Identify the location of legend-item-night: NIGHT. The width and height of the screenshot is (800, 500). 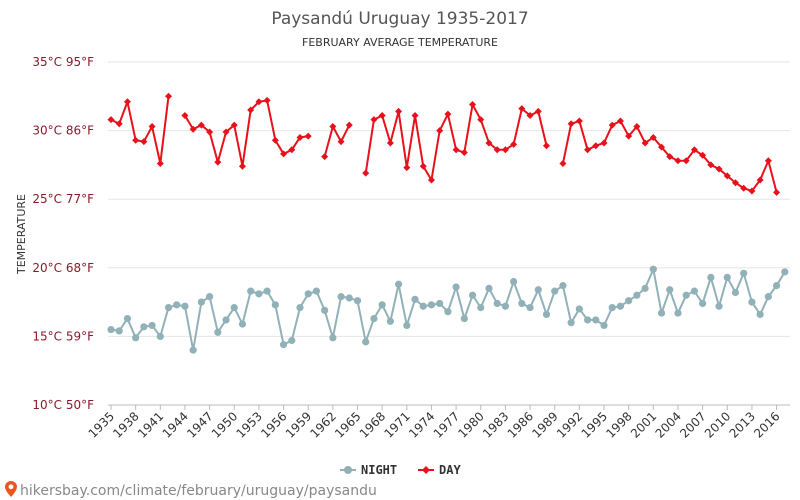
(368, 470).